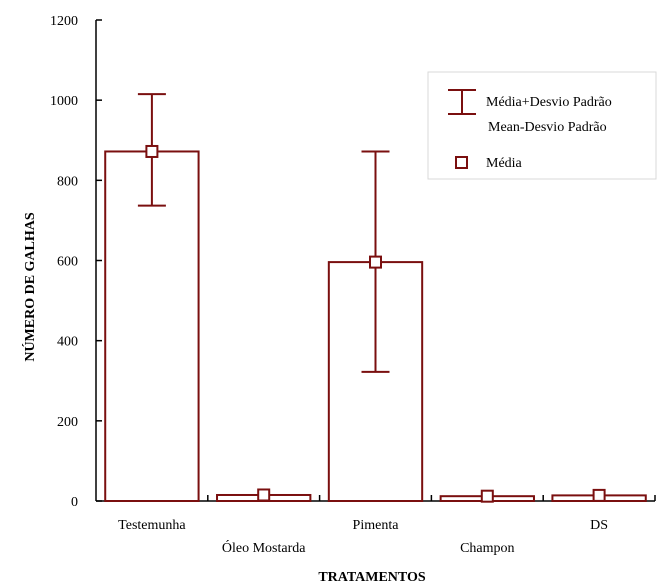 This screenshot has height=588, width=658. What do you see at coordinates (547, 127) in the screenshot?
I see `legend-label: Mean-Desvio Padrão` at bounding box center [547, 127].